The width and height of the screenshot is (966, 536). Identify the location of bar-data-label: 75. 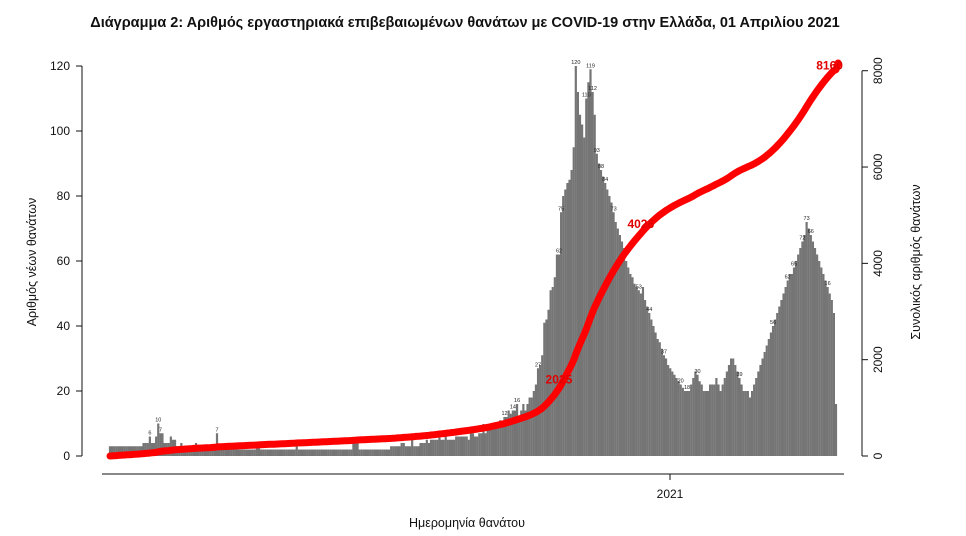
(561, 209).